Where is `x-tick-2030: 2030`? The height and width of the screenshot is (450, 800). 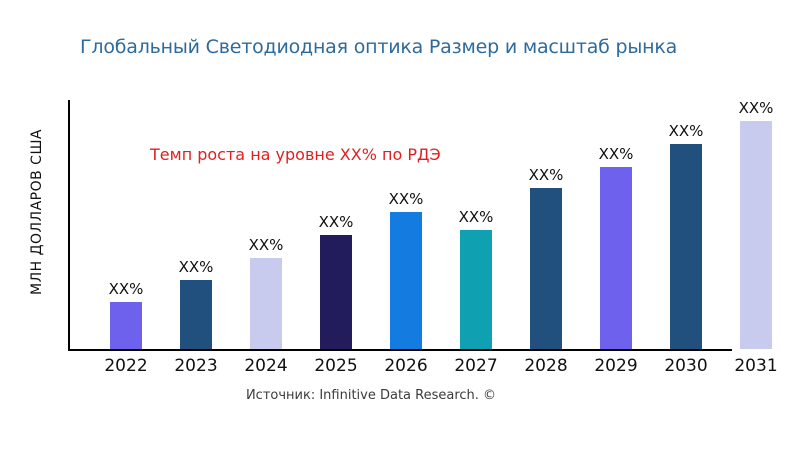 x-tick-2030: 2030 is located at coordinates (686, 366).